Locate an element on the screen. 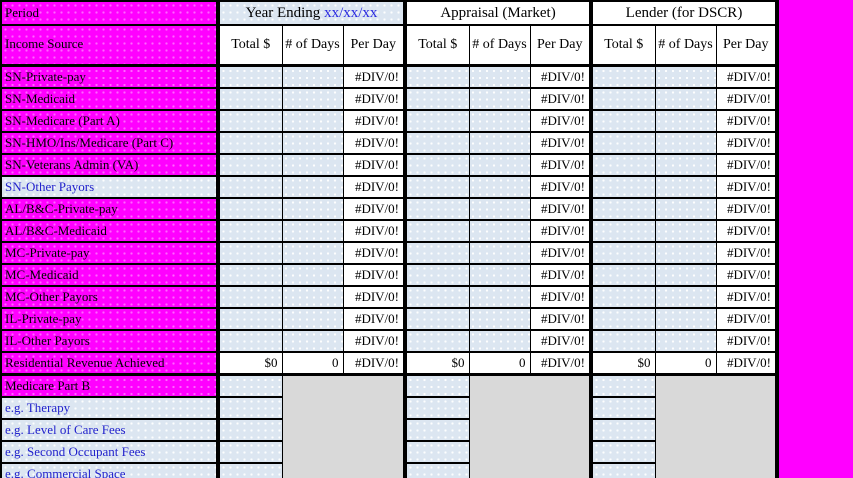  row-label-cell: SN-Veterans Admin (VA) is located at coordinates (110, 165).